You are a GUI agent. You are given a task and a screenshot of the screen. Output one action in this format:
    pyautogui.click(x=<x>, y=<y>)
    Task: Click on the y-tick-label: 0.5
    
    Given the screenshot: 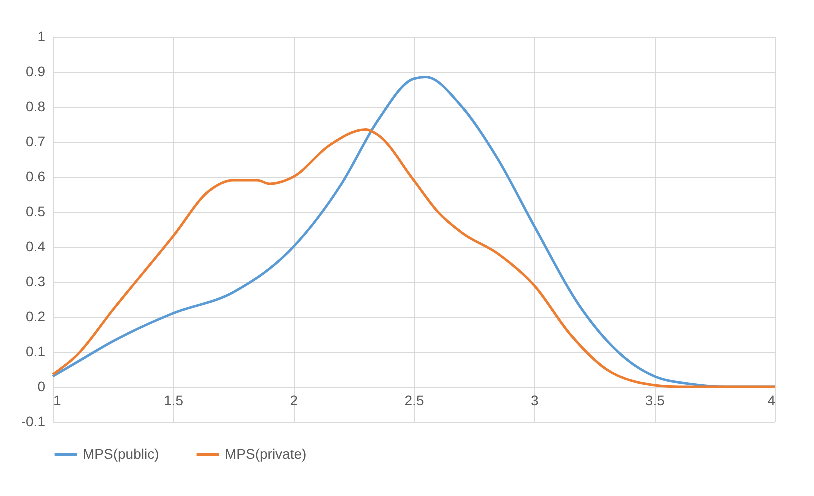 What is the action you would take?
    pyautogui.click(x=36, y=212)
    